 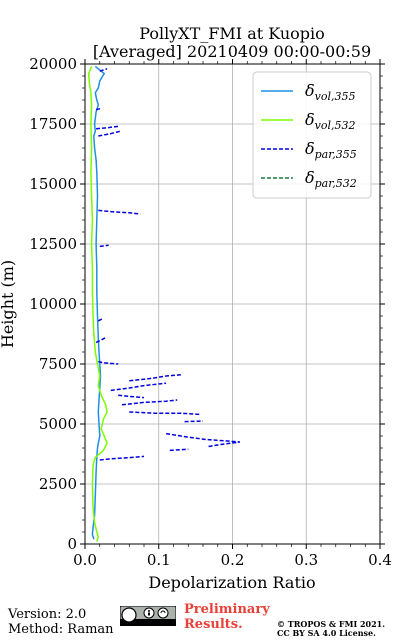 What do you see at coordinates (232, 51) in the screenshot?
I see `chart-title-line-2: [Averaged] 20210409 00:00-00:59` at bounding box center [232, 51].